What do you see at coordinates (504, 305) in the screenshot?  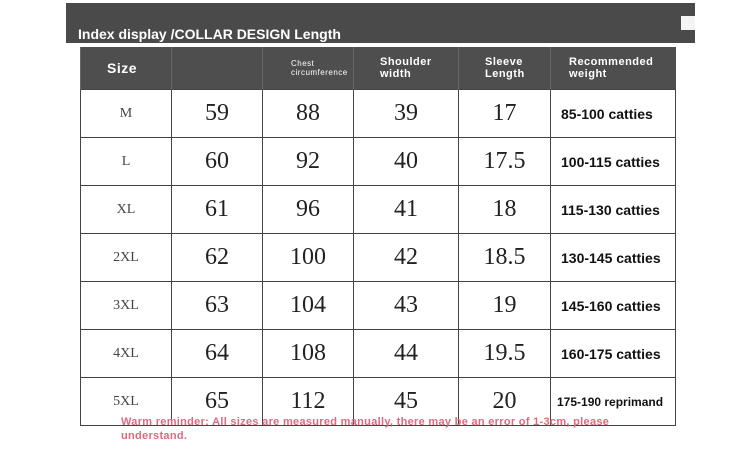 I see `cell-sleeve: 19` at bounding box center [504, 305].